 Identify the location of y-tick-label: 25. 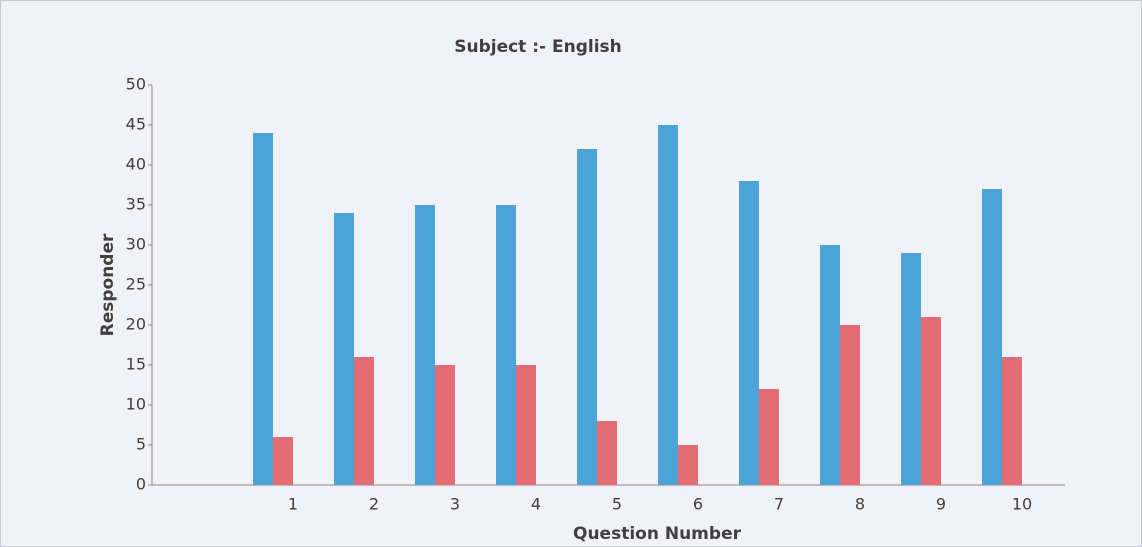
(136, 284).